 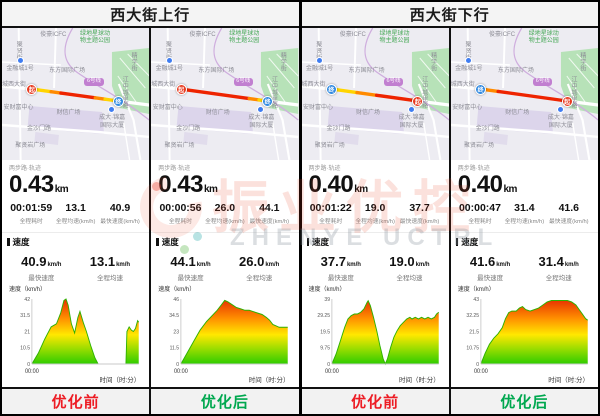 I want to click on svg-text: 9.75, so click(x=325, y=349).